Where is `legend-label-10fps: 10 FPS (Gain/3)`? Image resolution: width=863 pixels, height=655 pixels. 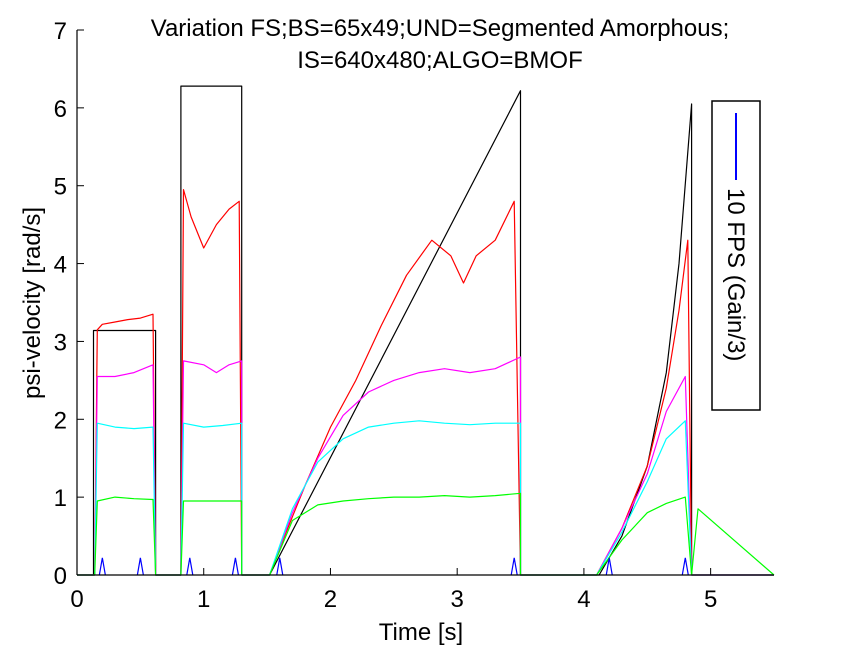 legend-label-10fps: 10 FPS (Gain/3) is located at coordinates (735, 274).